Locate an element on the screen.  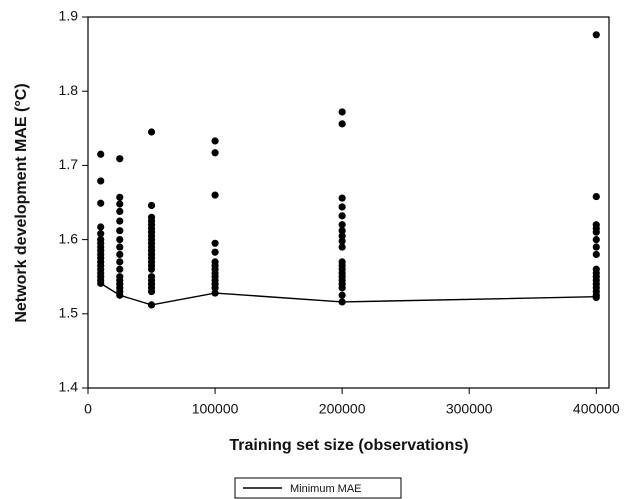
y-tick-label: 1.6 is located at coordinates (69, 238).